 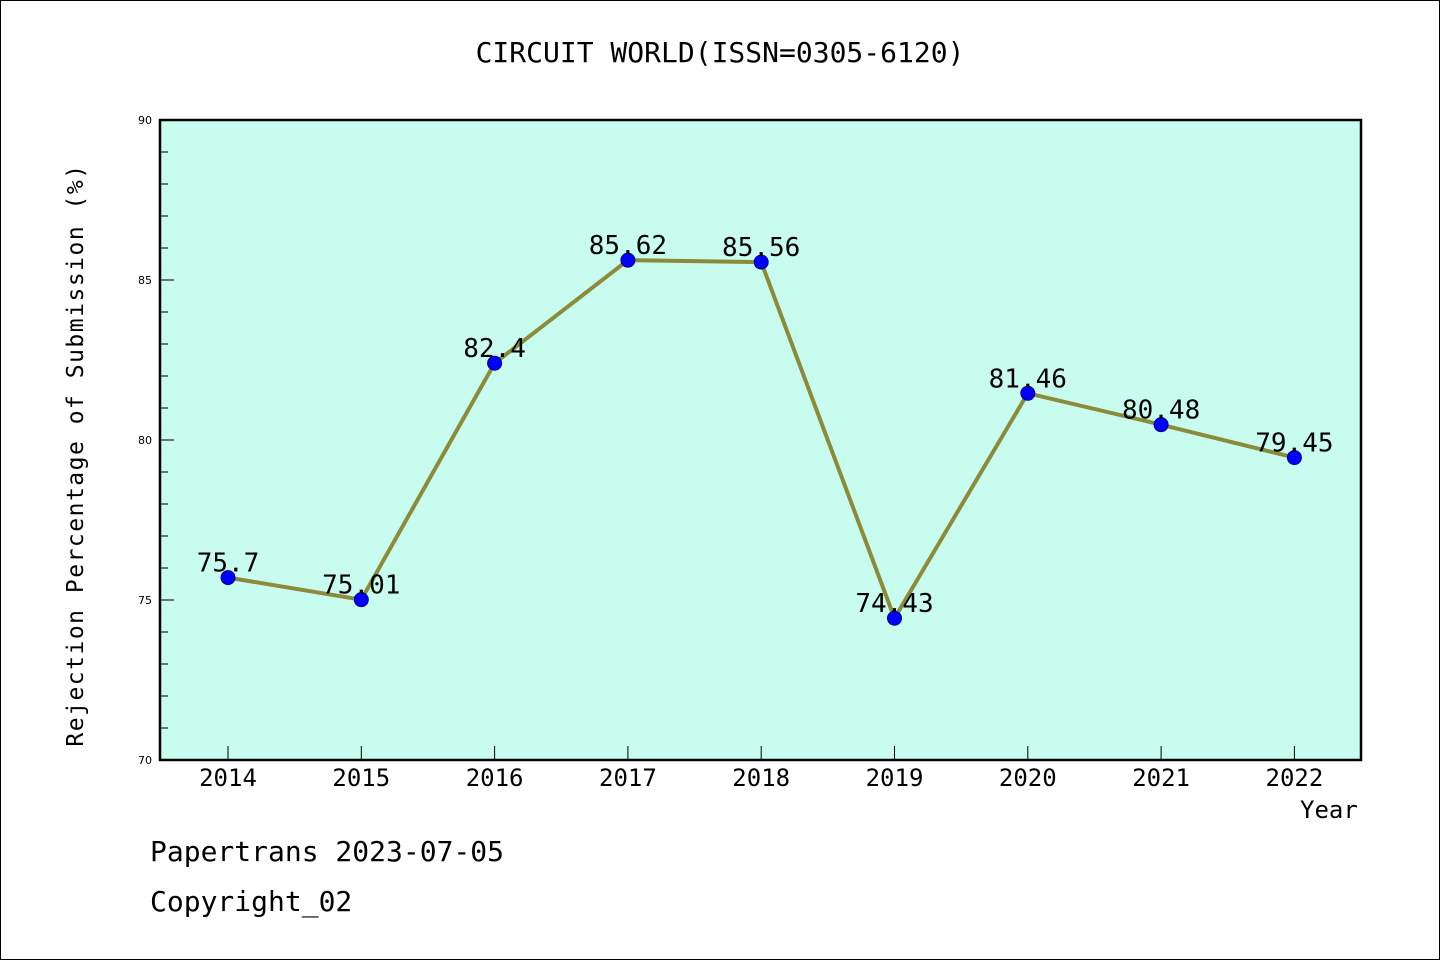 What do you see at coordinates (895, 778) in the screenshot?
I see `x-tick-label: 2019` at bounding box center [895, 778].